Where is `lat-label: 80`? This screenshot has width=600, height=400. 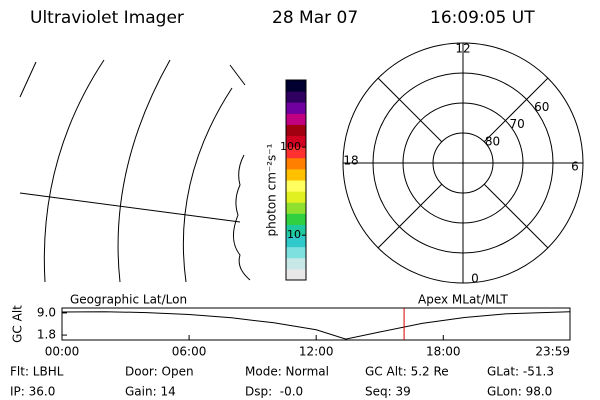 lat-label: 80 is located at coordinates (492, 142).